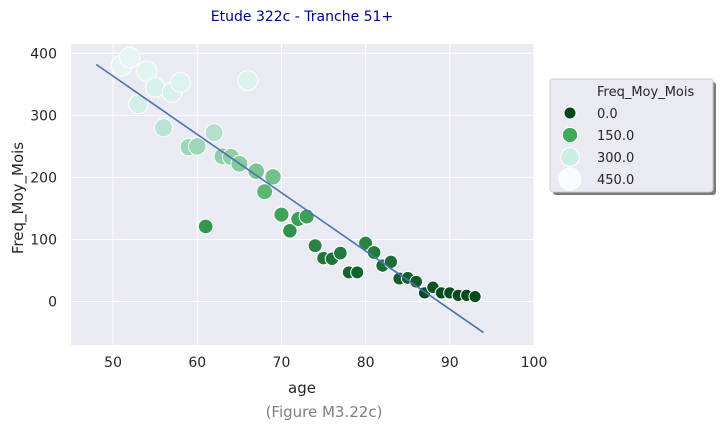 Image resolution: width=722 pixels, height=430 pixels. What do you see at coordinates (302, 388) in the screenshot?
I see `x-axis-label: age` at bounding box center [302, 388].